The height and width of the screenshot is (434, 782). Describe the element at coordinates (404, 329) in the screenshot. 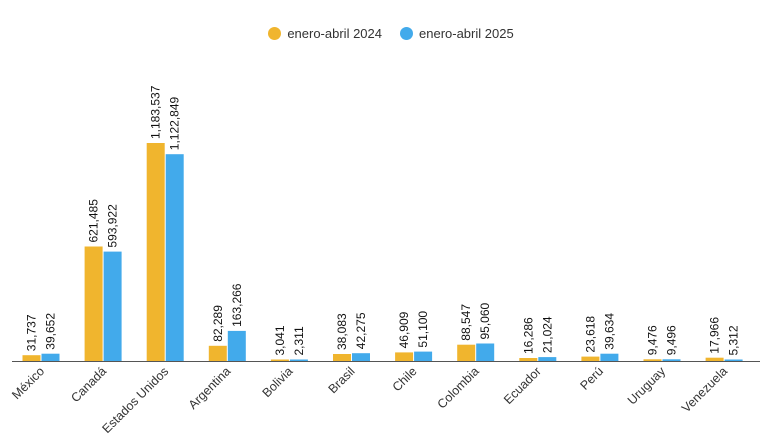

I see `data-label-2024-6: 46,909` at that location.